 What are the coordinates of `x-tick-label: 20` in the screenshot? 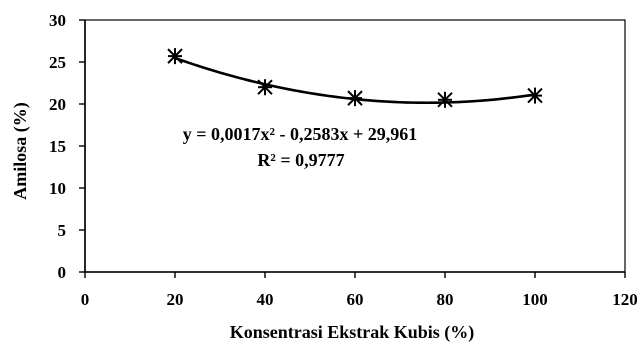 It's located at (175, 299).